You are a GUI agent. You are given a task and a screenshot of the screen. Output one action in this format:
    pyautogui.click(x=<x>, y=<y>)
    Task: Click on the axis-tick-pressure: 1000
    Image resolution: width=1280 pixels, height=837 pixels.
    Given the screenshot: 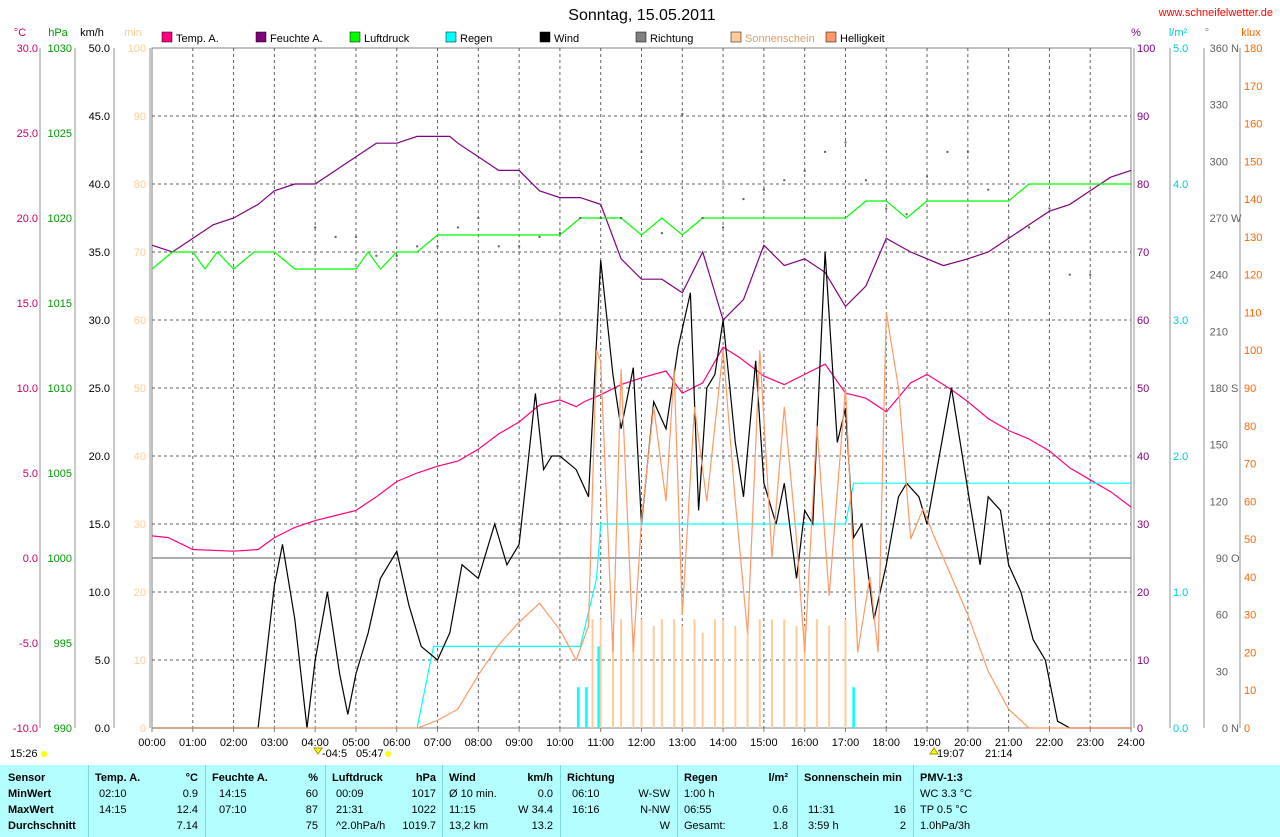 What is the action you would take?
    pyautogui.click(x=60, y=559)
    